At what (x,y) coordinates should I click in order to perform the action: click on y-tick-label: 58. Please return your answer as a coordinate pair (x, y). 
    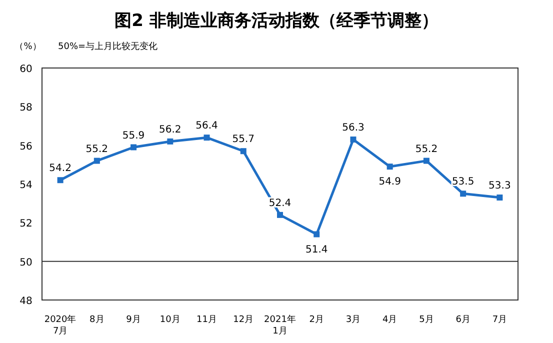
    Looking at the image, I should click on (26, 108).